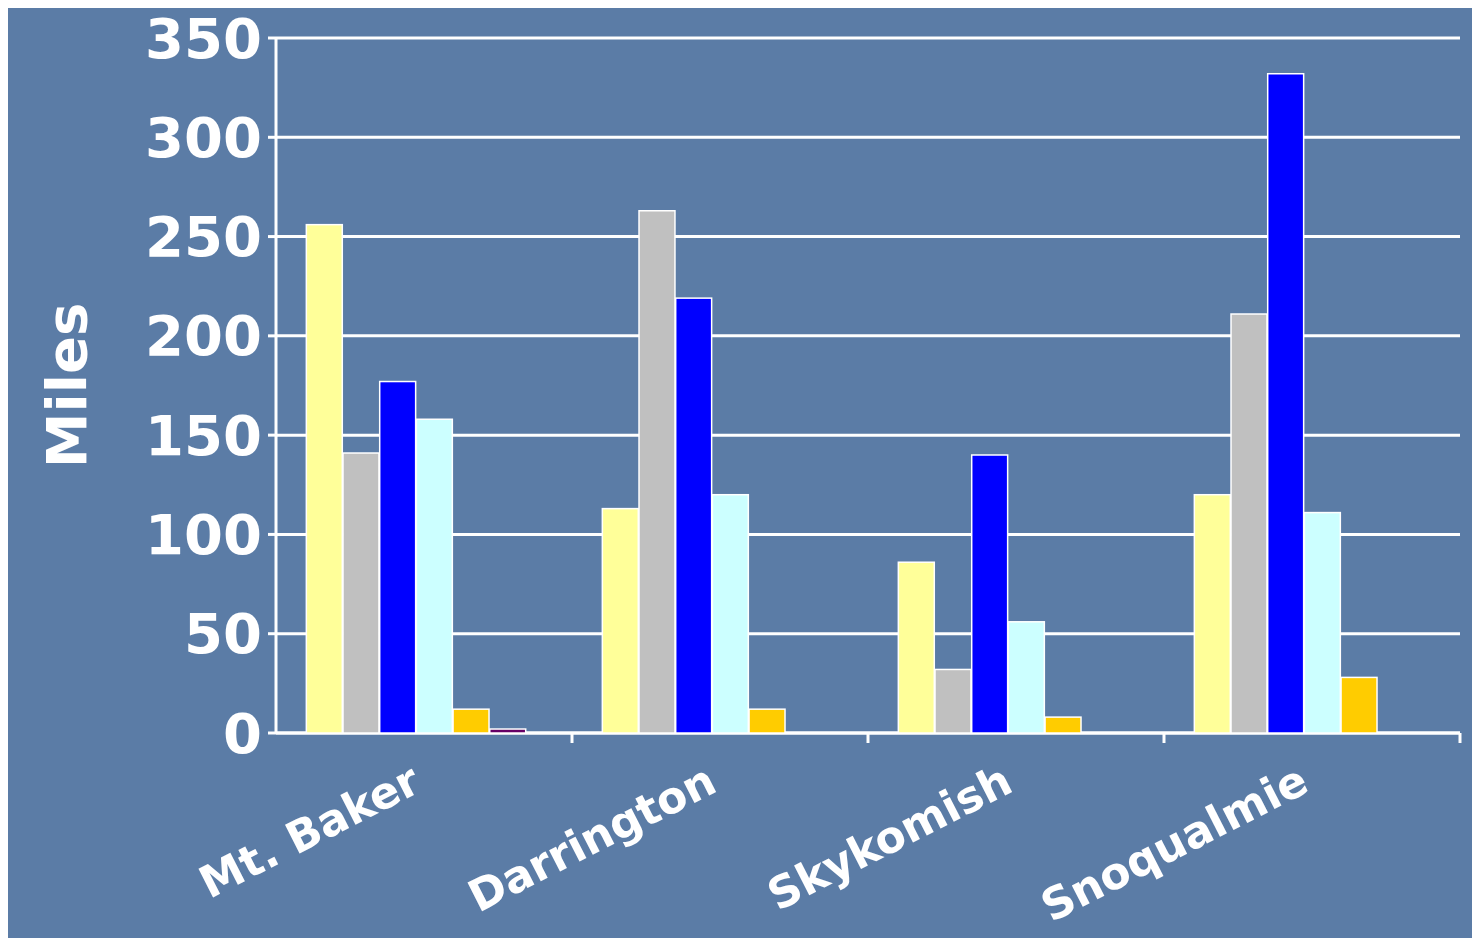 The height and width of the screenshot is (945, 1480). I want to click on y-tick-label: 100, so click(203, 535).